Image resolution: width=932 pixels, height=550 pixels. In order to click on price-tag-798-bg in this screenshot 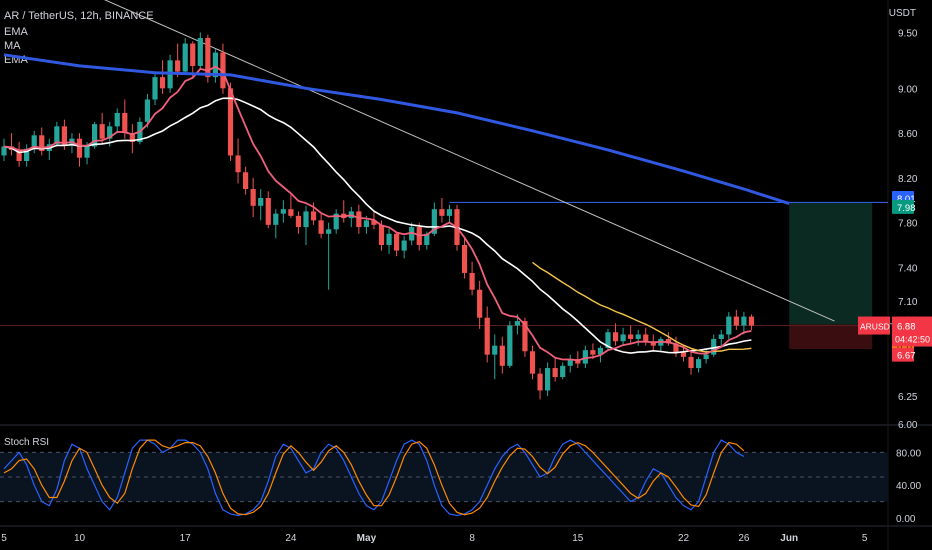, I will do `click(903, 206)`.